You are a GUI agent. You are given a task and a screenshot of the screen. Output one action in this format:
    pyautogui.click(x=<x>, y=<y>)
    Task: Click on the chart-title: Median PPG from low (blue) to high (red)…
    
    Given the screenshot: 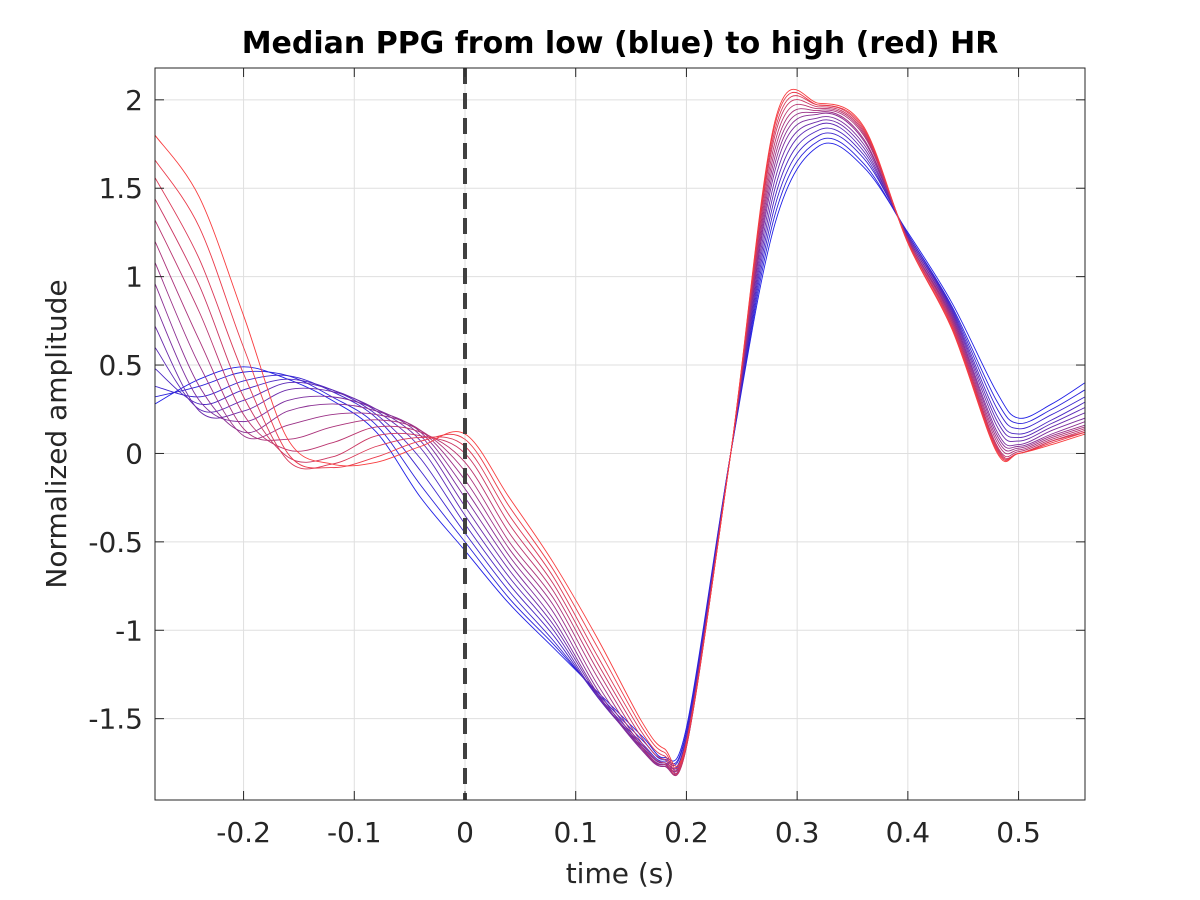 What is the action you would take?
    pyautogui.click(x=620, y=43)
    